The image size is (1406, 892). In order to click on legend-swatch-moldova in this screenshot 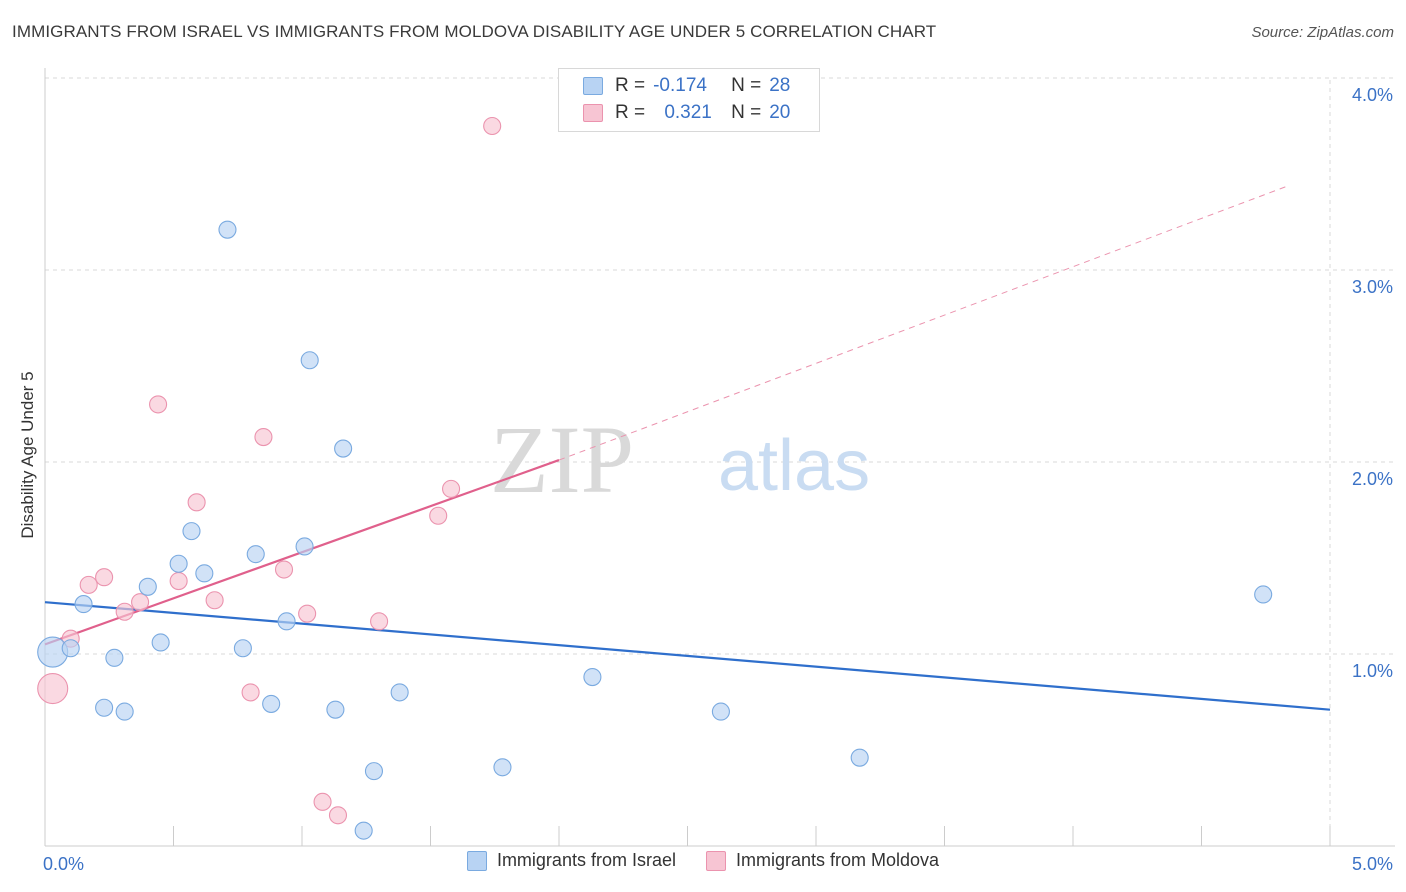, I will do `click(715, 860)`.